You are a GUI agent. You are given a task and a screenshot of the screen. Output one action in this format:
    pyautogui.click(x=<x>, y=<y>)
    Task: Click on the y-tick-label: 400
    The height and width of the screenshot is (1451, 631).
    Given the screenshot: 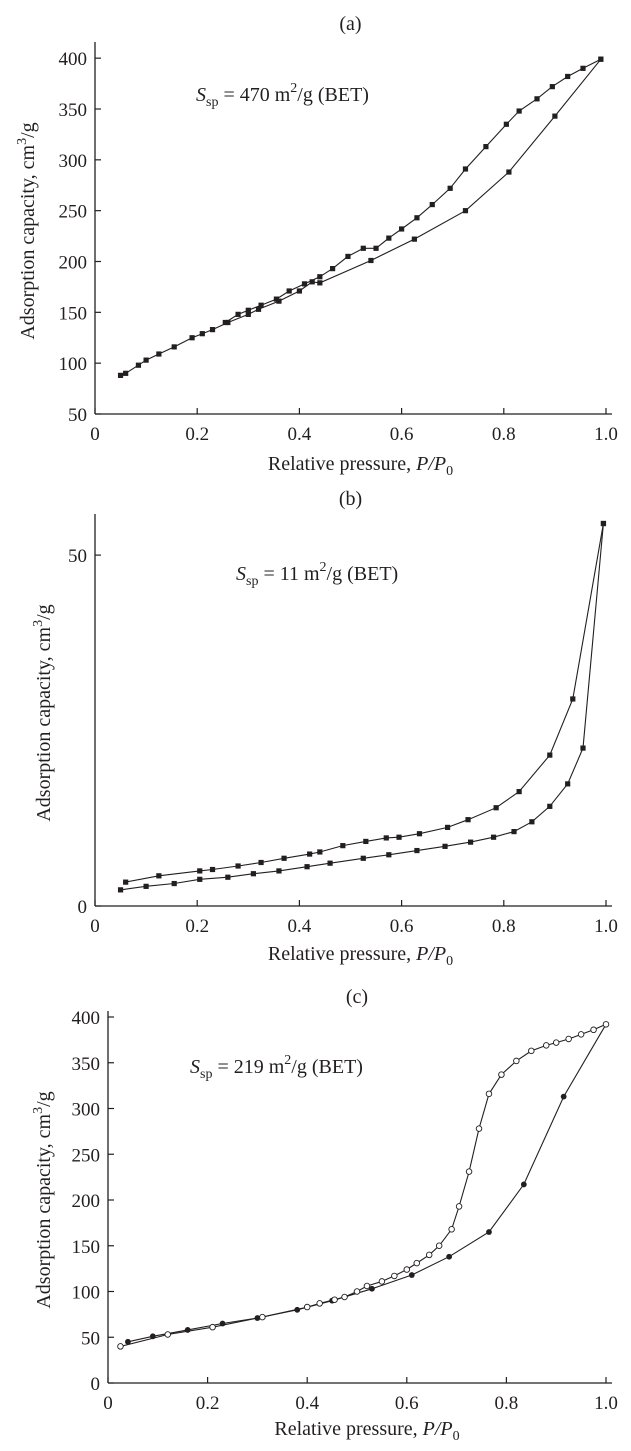 What is the action you would take?
    pyautogui.click(x=86, y=1018)
    